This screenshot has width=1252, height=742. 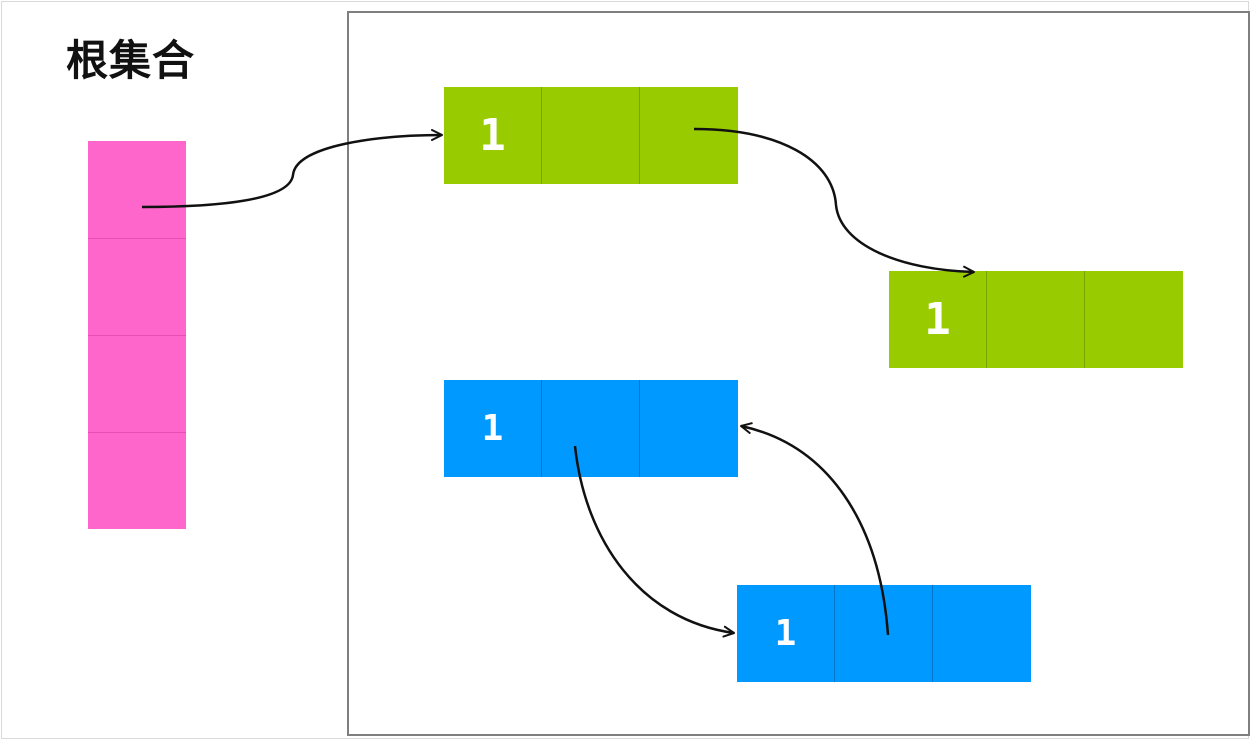 I want to click on blue-object-2: 1, so click(x=884, y=633).